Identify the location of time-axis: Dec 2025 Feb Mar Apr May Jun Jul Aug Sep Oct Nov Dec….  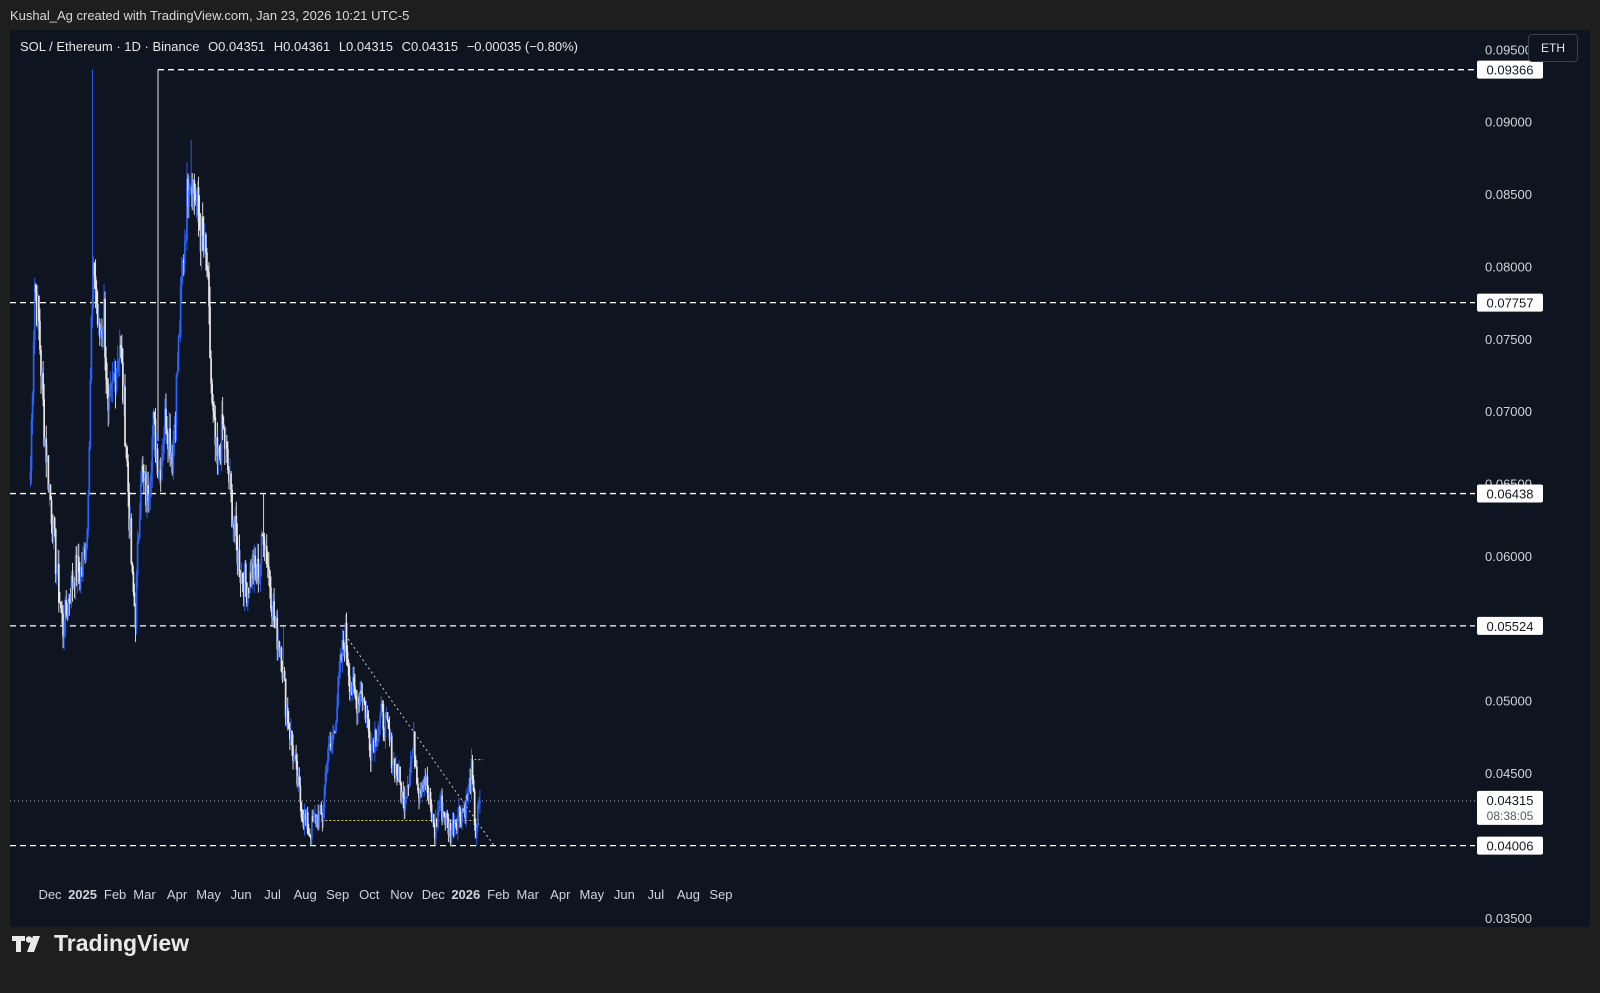
(385, 894).